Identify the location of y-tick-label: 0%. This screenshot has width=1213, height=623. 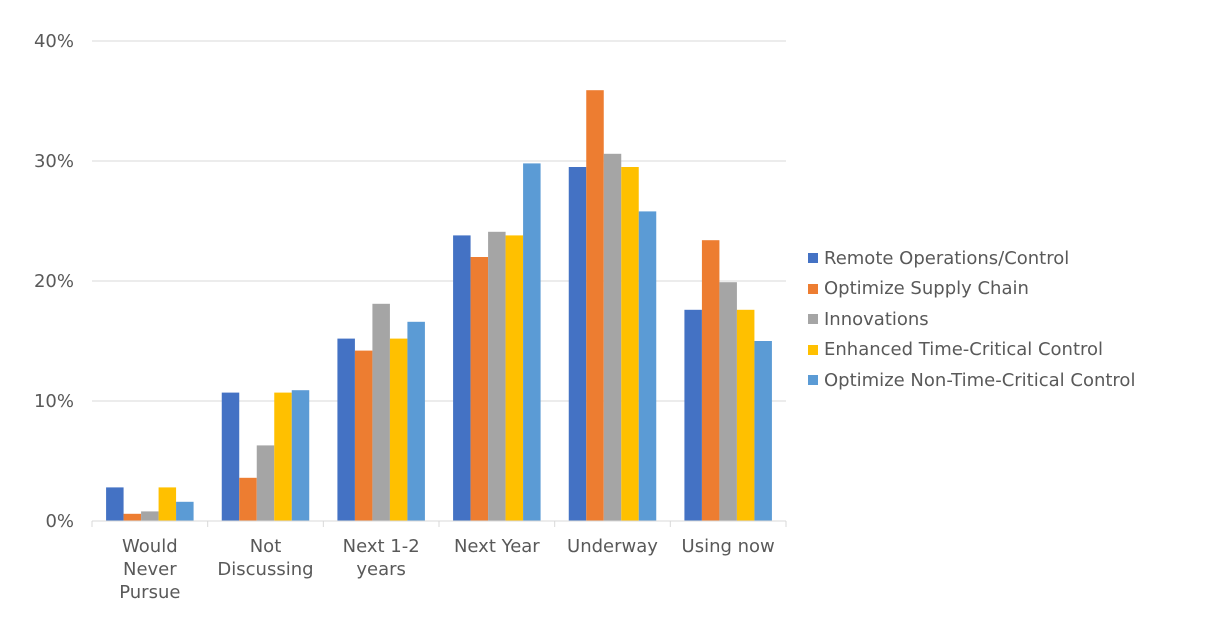
(59, 521).